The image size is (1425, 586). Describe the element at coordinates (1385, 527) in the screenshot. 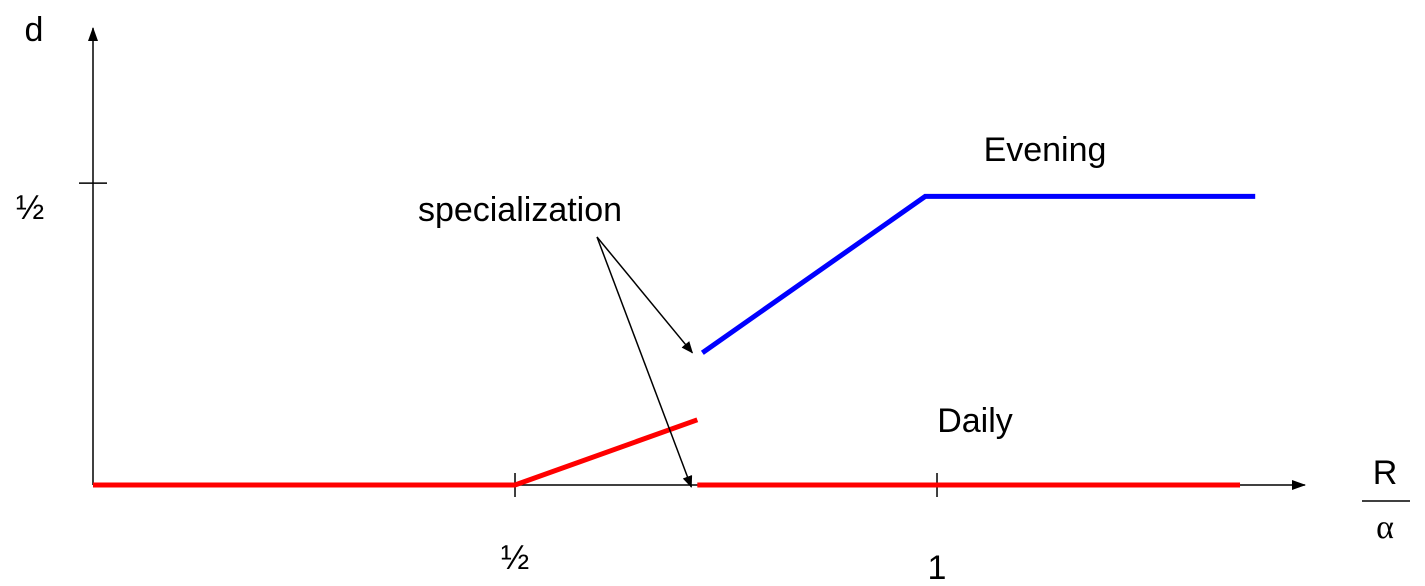

I see `x-axis-label: α` at that location.